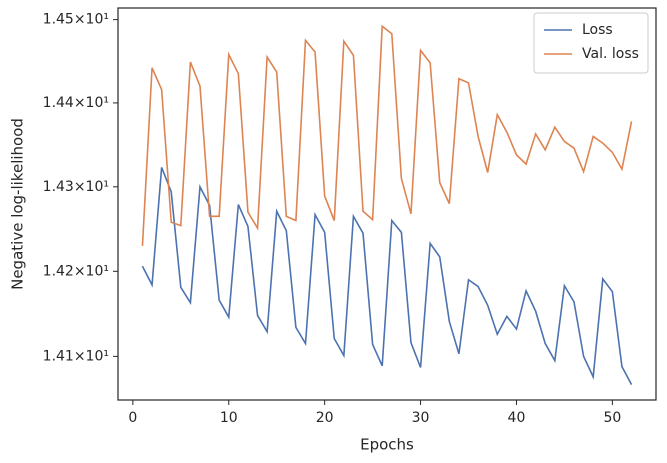 This screenshot has width=667, height=463. What do you see at coordinates (421, 418) in the screenshot?
I see `x-tick-label: 30` at bounding box center [421, 418].